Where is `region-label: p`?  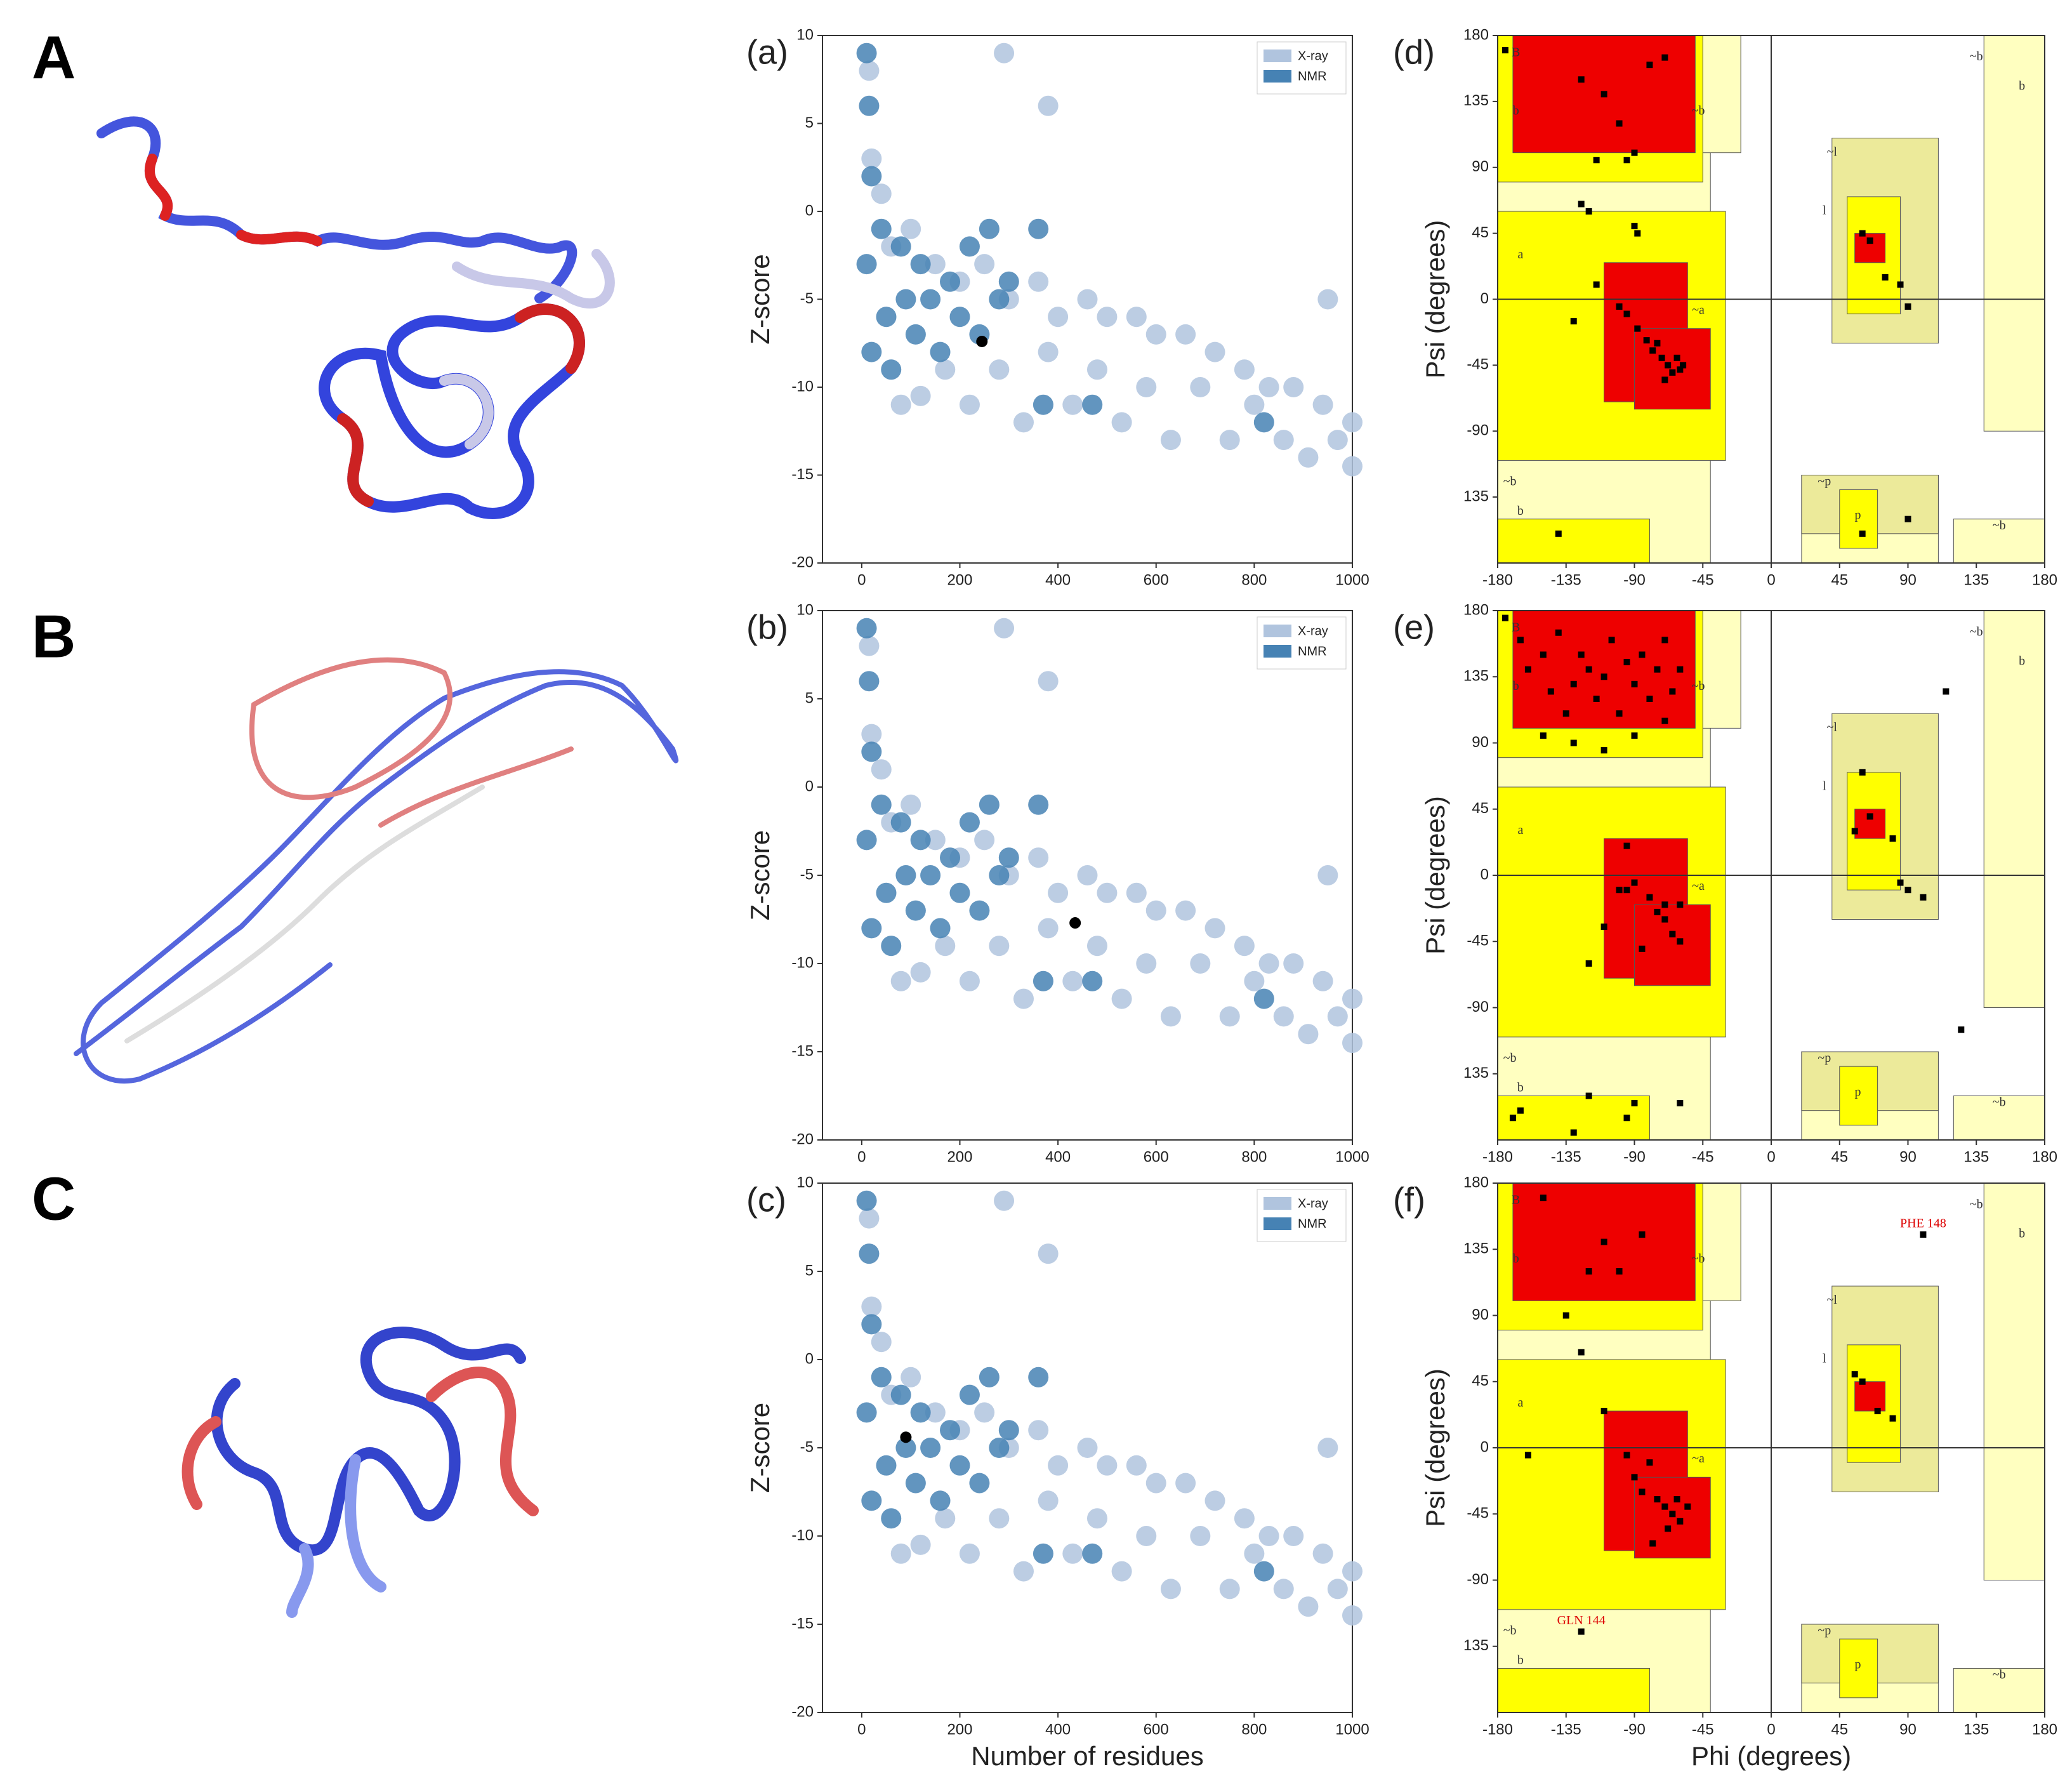
region-label: p is located at coordinates (1857, 1664).